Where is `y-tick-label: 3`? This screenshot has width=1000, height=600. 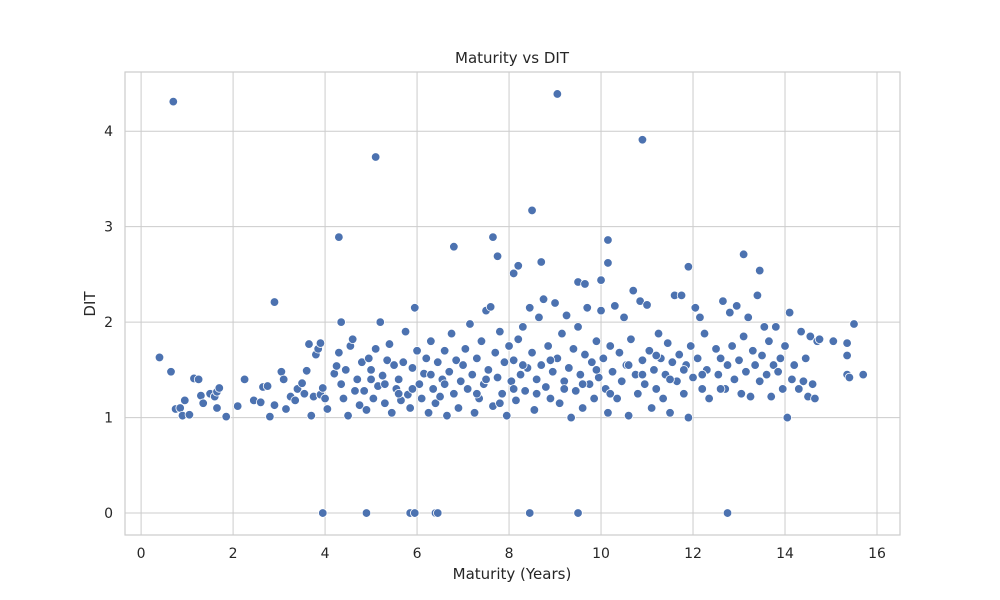 y-tick-label: 3 is located at coordinates (108, 228).